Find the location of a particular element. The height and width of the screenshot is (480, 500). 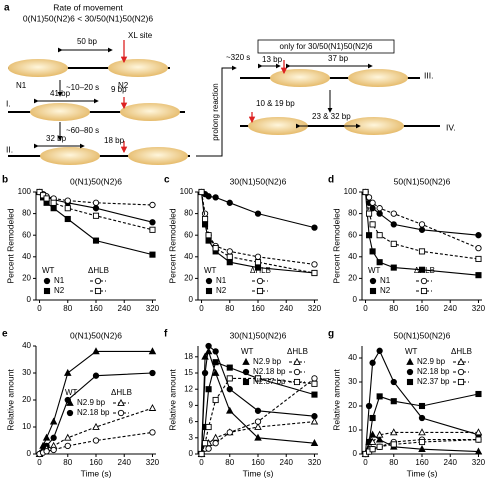

series-line is located at coordinates (422, 220).